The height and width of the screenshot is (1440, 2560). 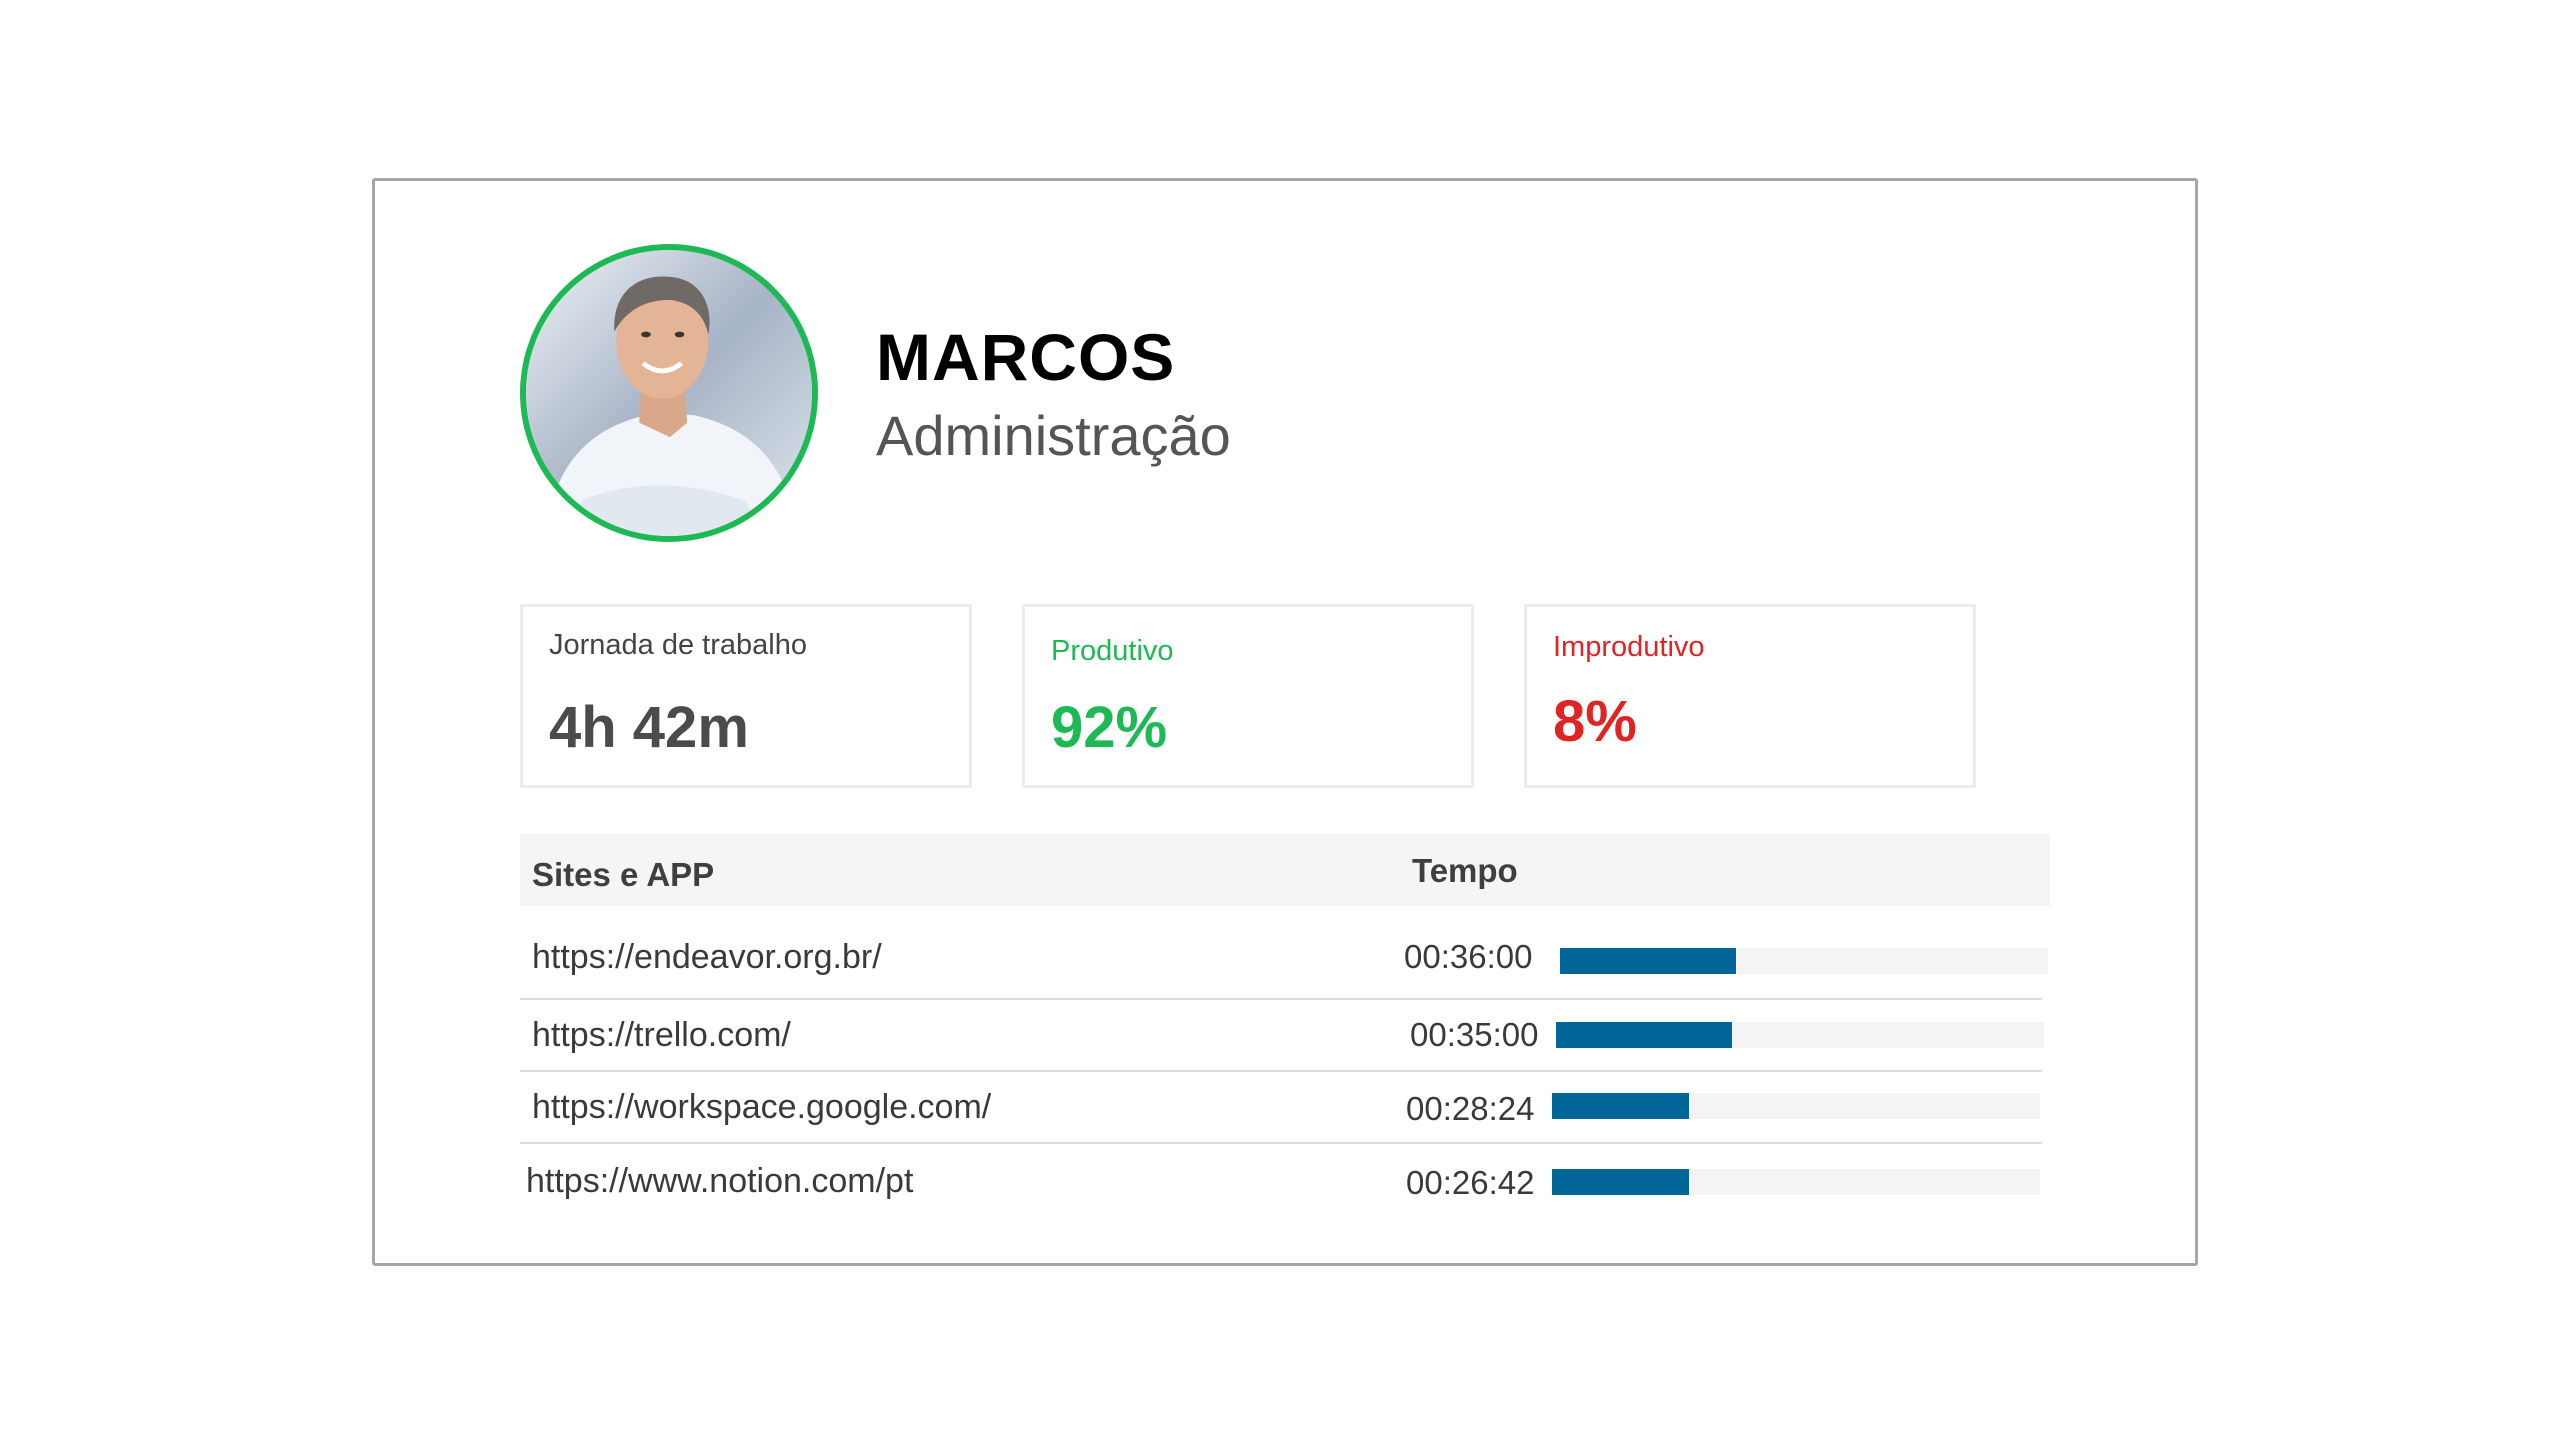 I want to click on unproductive-label: Improdutivo, so click(x=1629, y=647).